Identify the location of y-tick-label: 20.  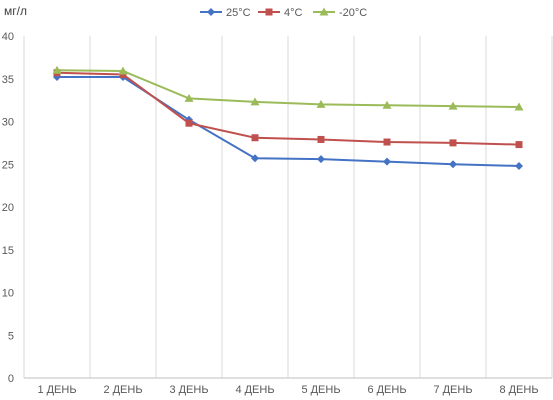
(8, 208).